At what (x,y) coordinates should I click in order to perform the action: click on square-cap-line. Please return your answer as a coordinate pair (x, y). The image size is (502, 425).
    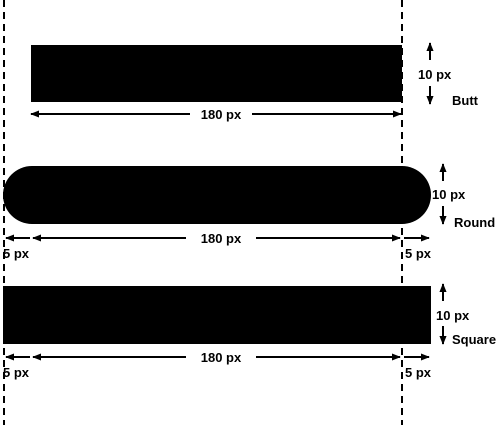
    Looking at the image, I should click on (217, 315).